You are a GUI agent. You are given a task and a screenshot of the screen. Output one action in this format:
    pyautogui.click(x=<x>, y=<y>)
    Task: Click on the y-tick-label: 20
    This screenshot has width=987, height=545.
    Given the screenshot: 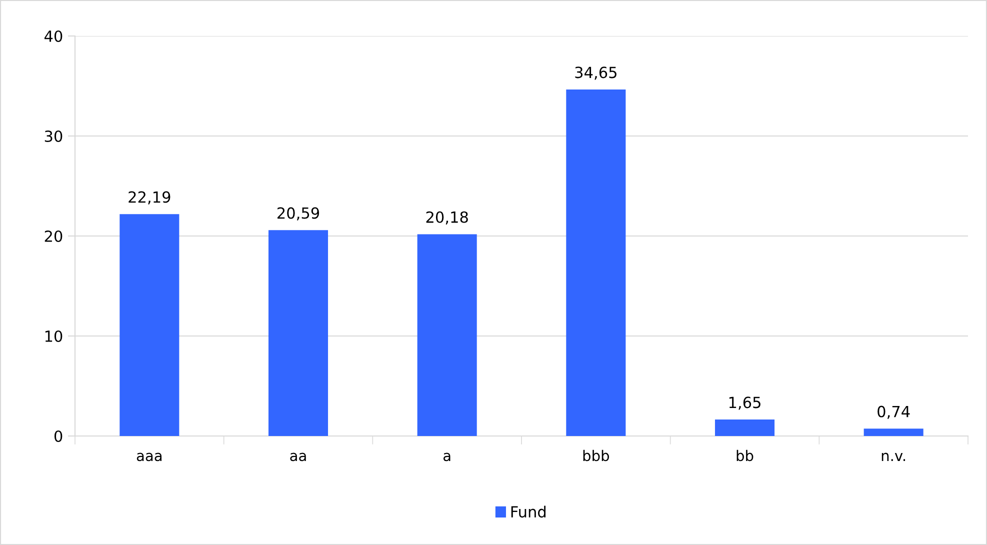 What is the action you would take?
    pyautogui.click(x=53, y=236)
    